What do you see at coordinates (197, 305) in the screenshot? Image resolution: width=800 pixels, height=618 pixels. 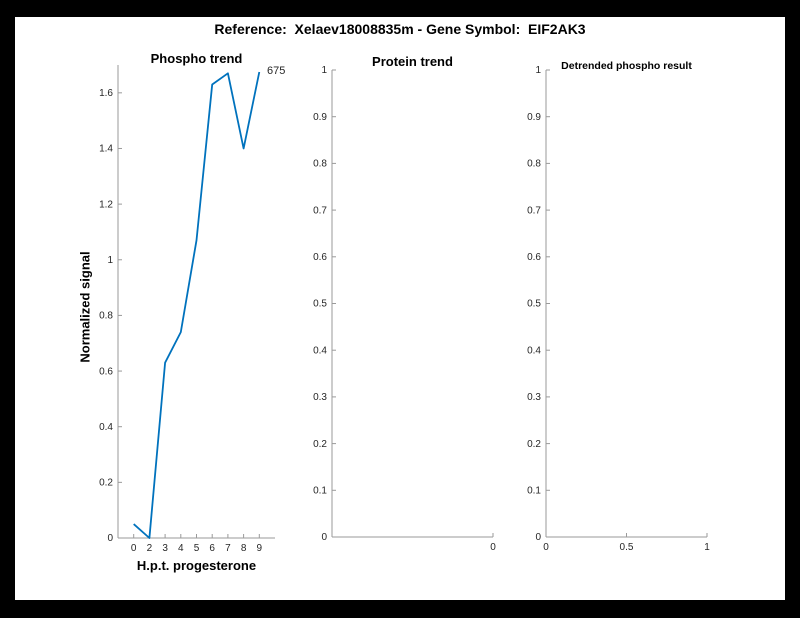 I see `trend-line` at bounding box center [197, 305].